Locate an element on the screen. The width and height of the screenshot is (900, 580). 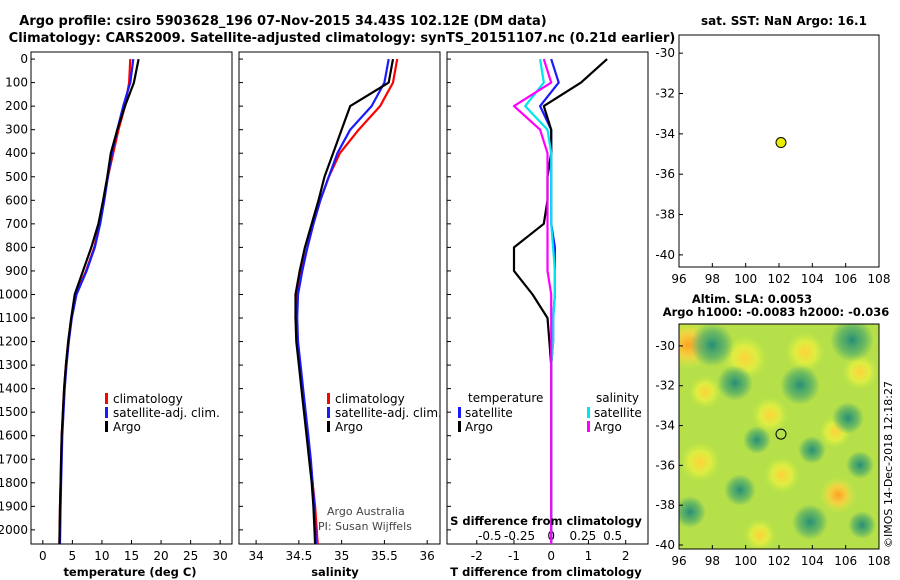
legend-swatch-s-satellite is located at coordinates (588, 412).